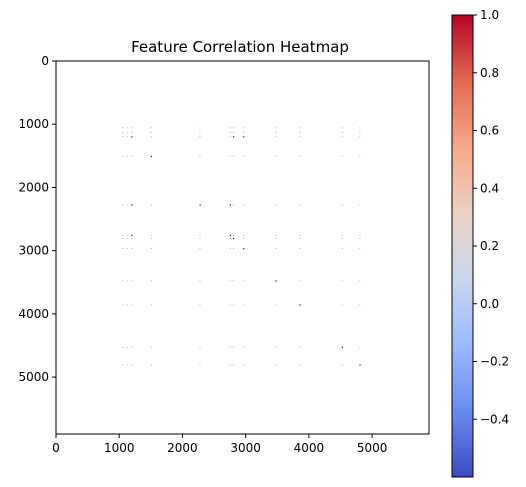  I want to click on x-axis: 0 1000 2000 3000 4000 5000, so click(219, 444).